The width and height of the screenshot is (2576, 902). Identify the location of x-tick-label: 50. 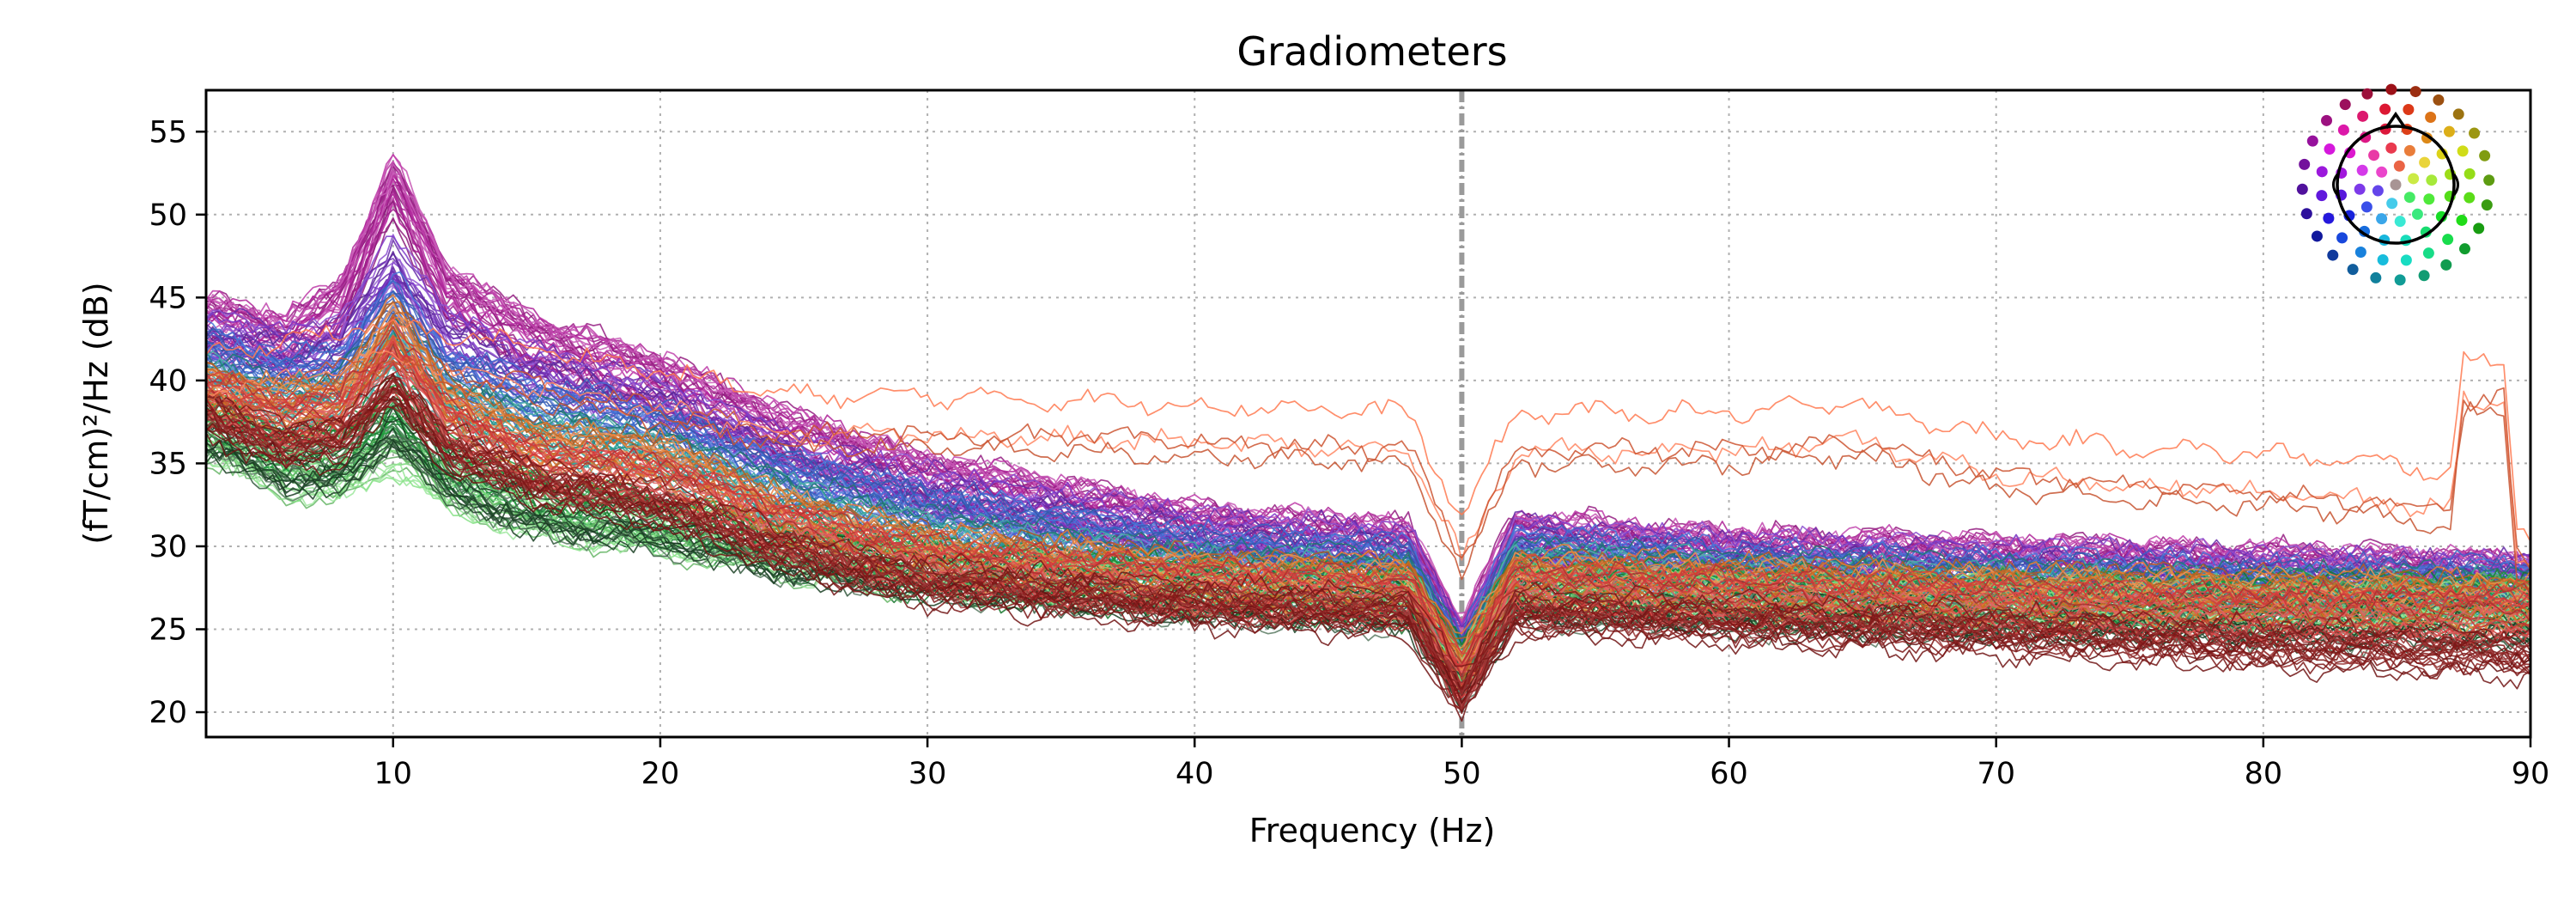
(1462, 774).